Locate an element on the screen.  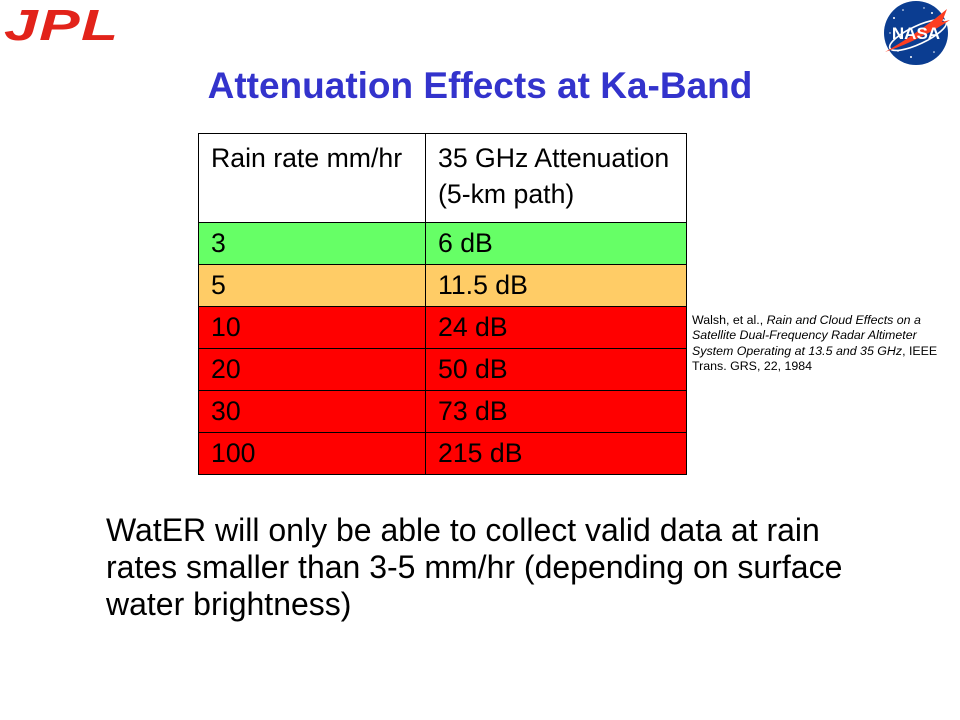
nasa-logo-chevron is located at coordinates (917, 30).